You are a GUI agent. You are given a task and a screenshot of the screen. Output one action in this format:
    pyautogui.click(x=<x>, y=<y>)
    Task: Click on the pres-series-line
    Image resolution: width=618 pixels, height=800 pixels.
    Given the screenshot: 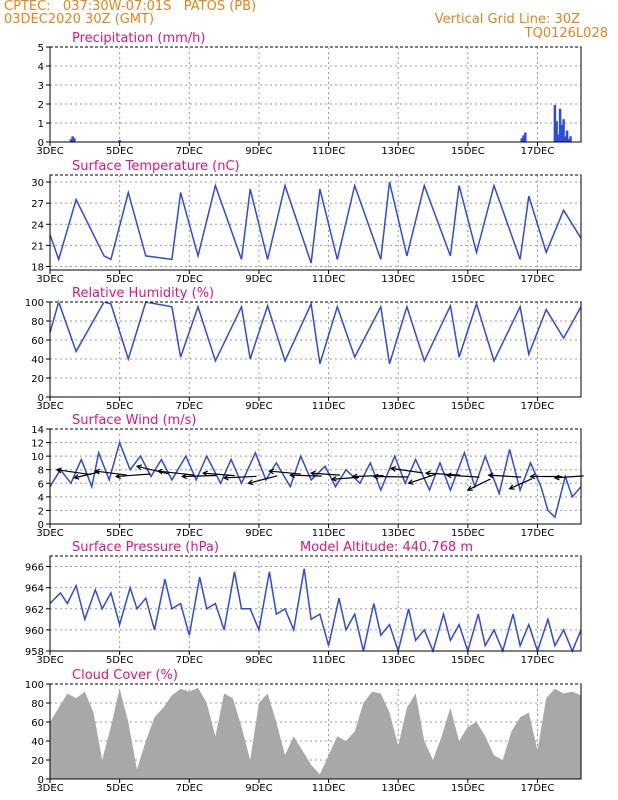 What is the action you would take?
    pyautogui.click(x=315, y=611)
    